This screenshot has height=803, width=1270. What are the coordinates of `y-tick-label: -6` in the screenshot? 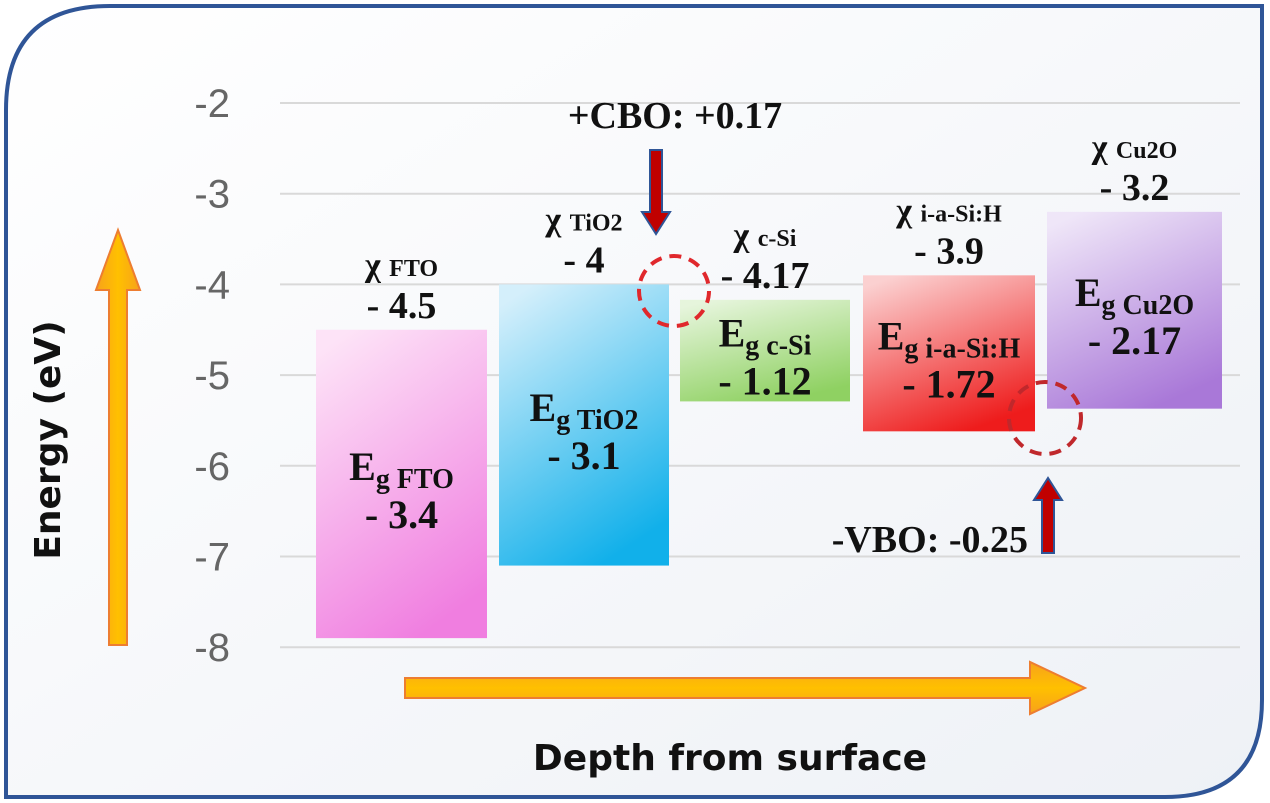 It's located at (212, 467).